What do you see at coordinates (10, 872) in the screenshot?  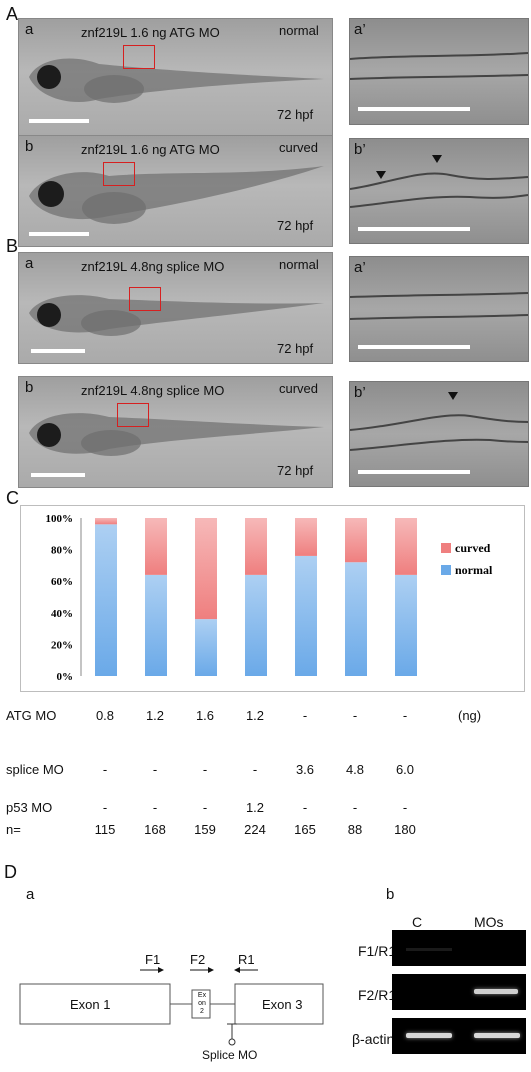 I see `panel-d-letter: D` at bounding box center [10, 872].